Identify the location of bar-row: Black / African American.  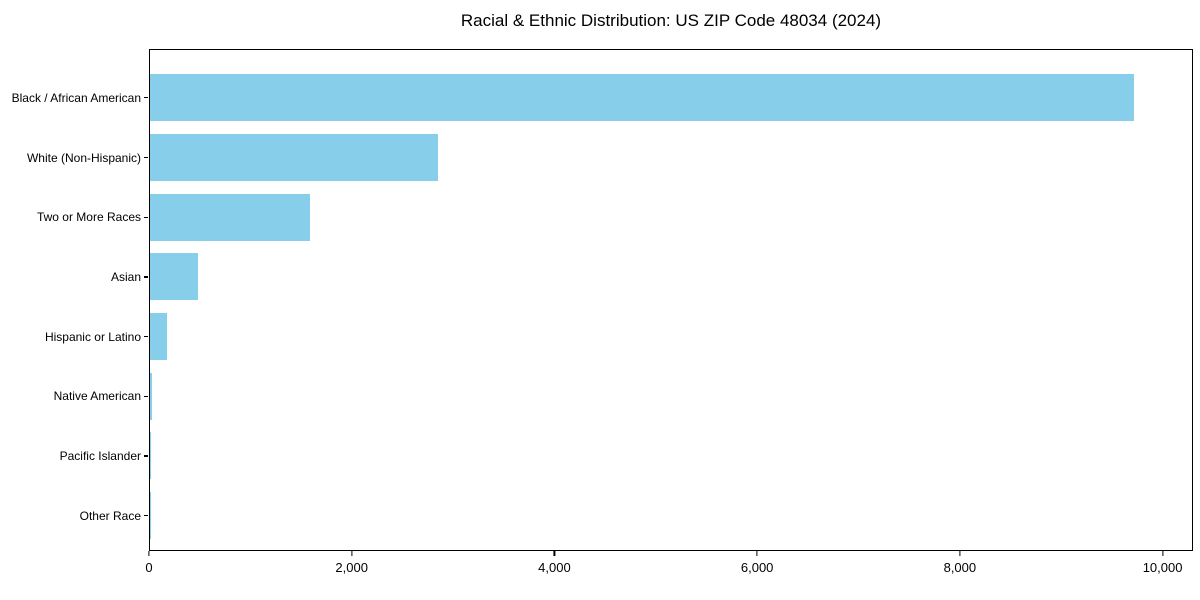
(602, 98).